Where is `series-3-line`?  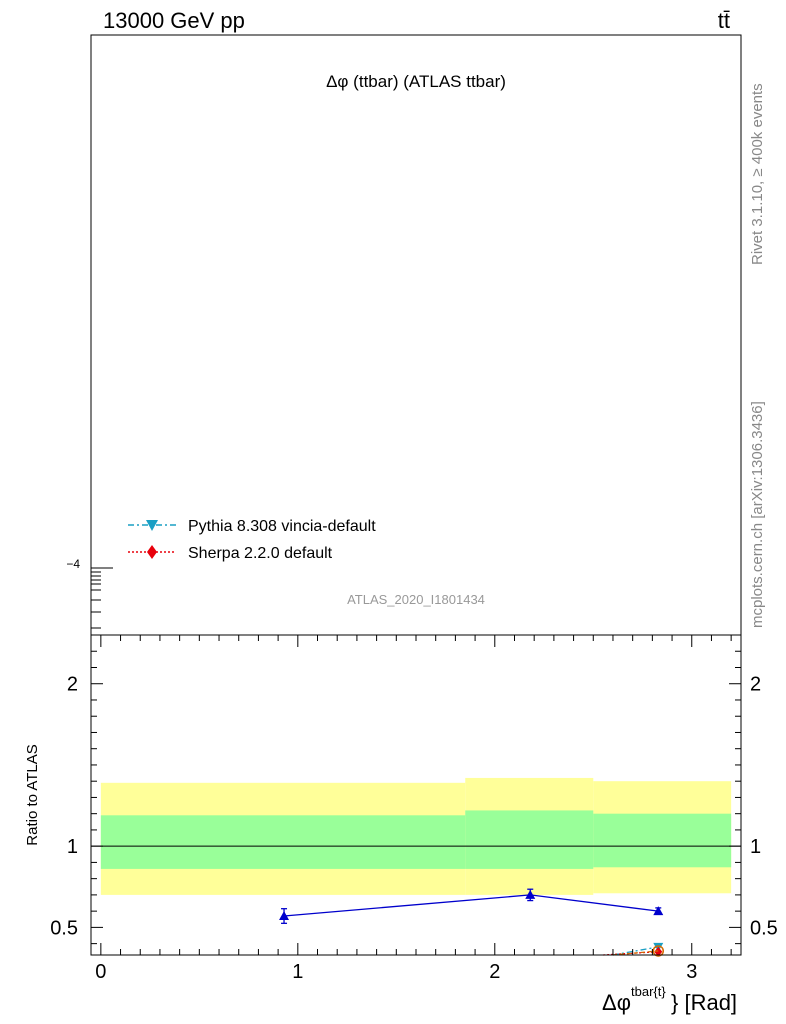 series-3-line is located at coordinates (635, 953).